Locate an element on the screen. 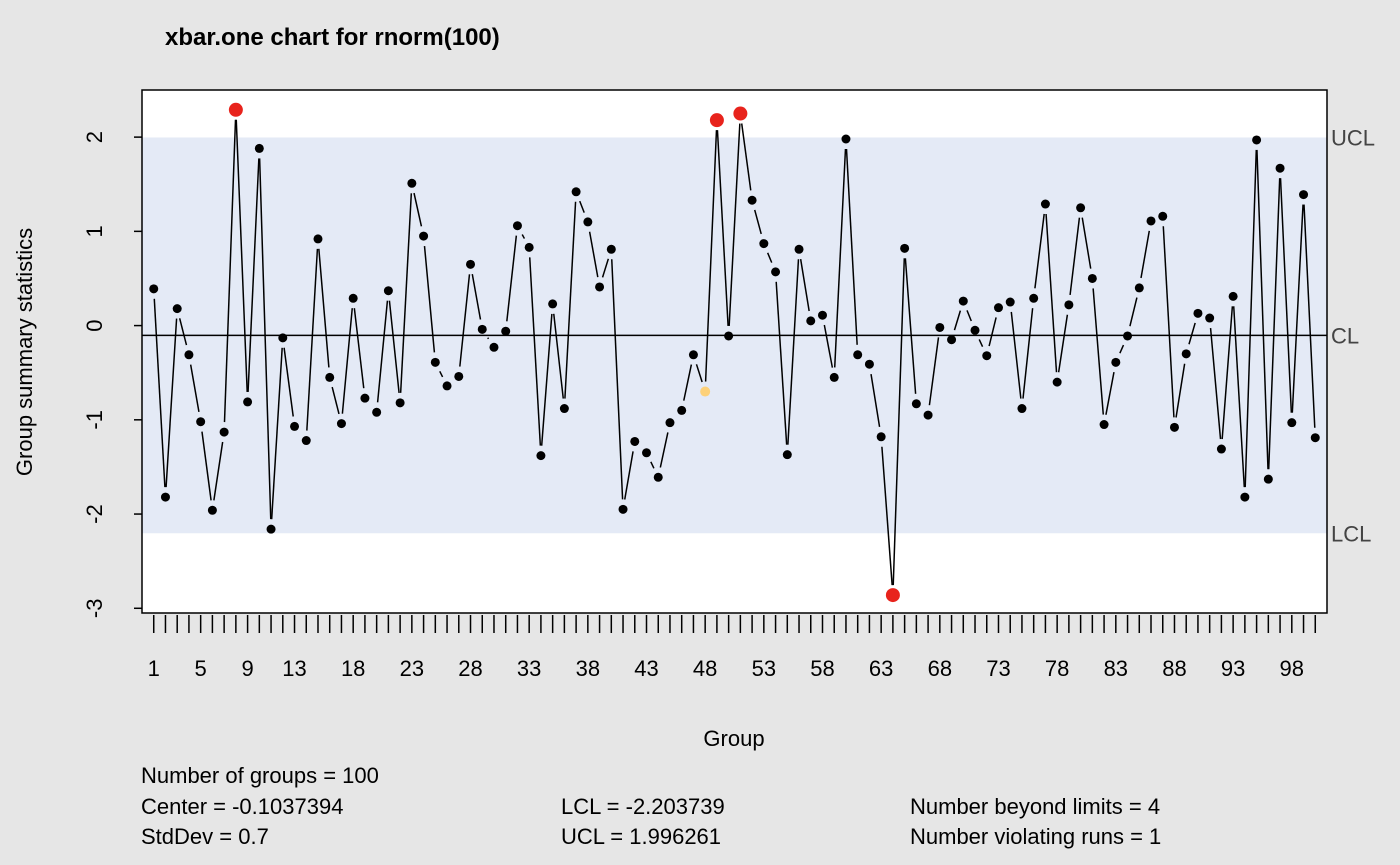  x-tick-label: 93 is located at coordinates (1233, 668).